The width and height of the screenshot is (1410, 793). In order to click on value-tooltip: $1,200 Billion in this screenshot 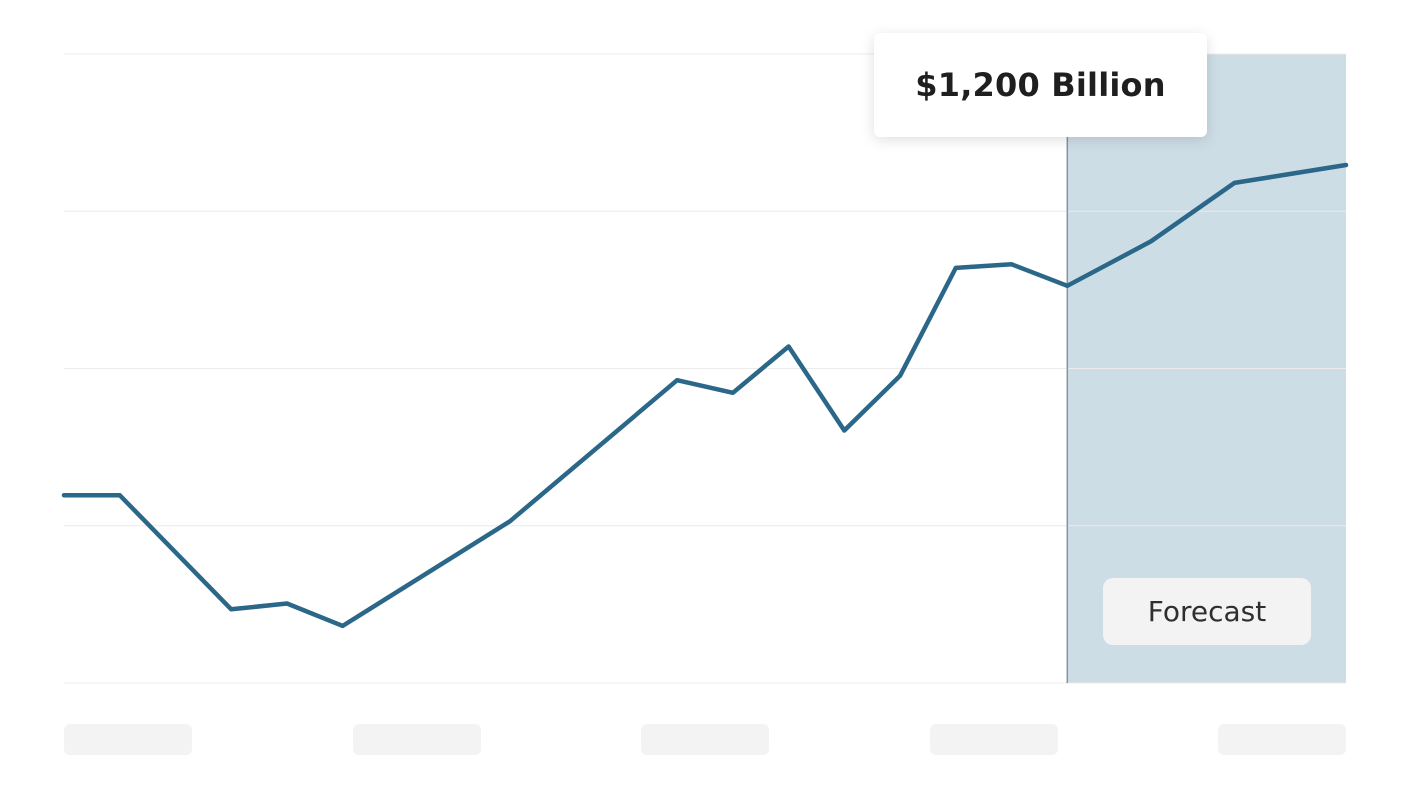, I will do `click(1040, 85)`.